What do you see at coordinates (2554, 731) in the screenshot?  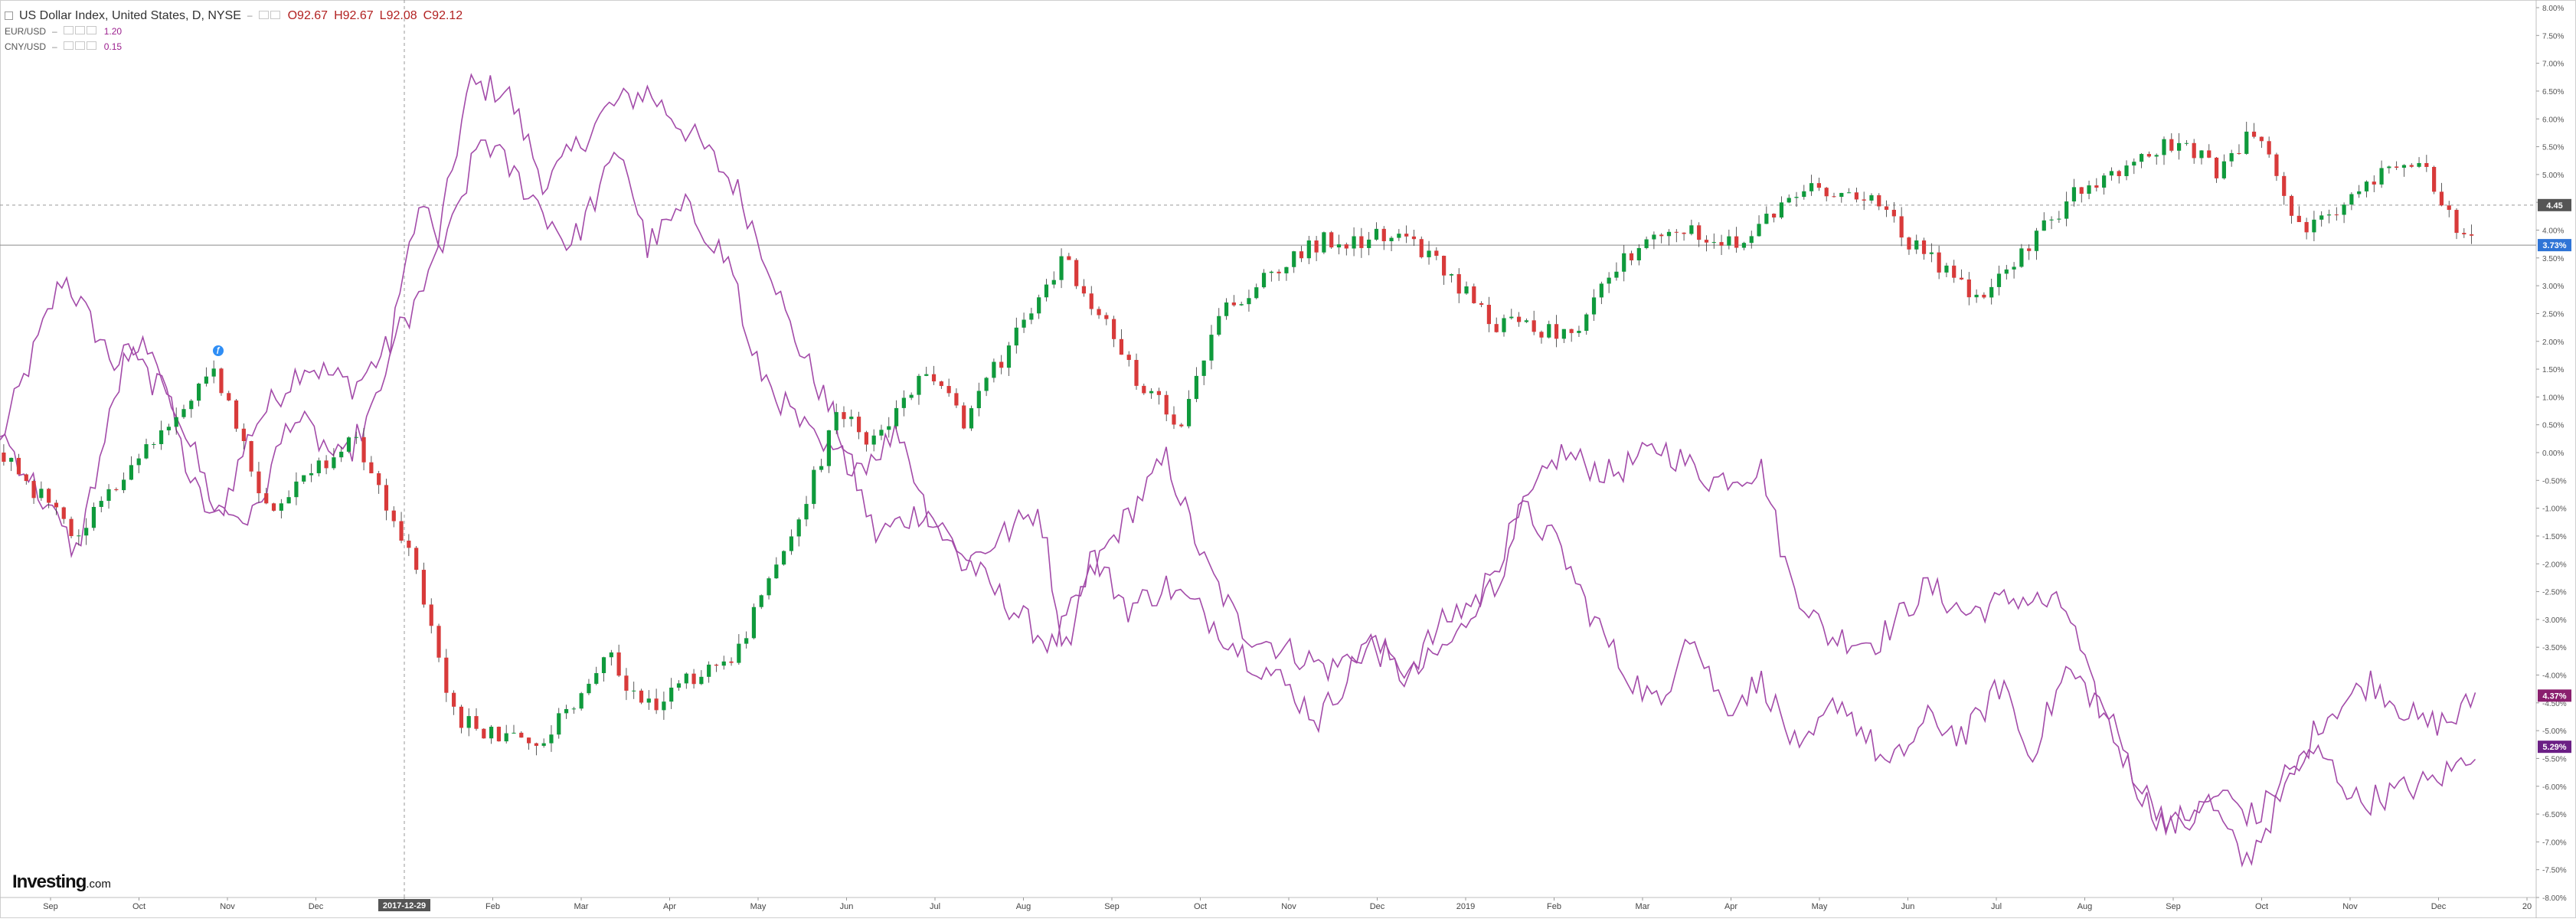 I see `y-tick-label: -5.00%` at bounding box center [2554, 731].